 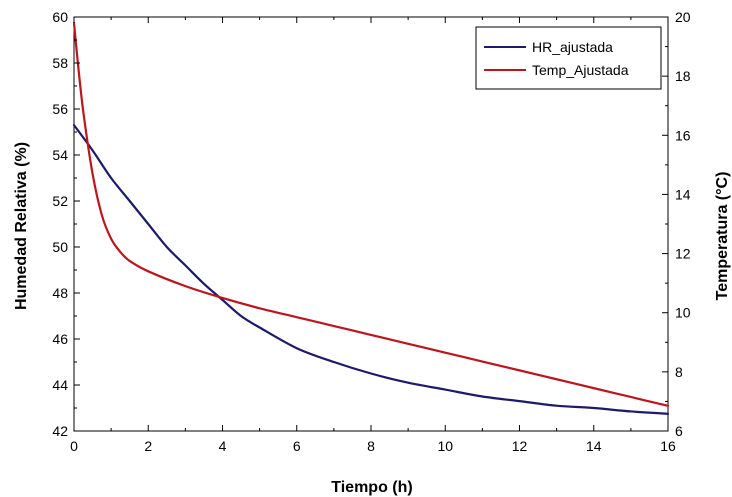 What do you see at coordinates (683, 76) in the screenshot?
I see `y-right-tick-label: 18` at bounding box center [683, 76].